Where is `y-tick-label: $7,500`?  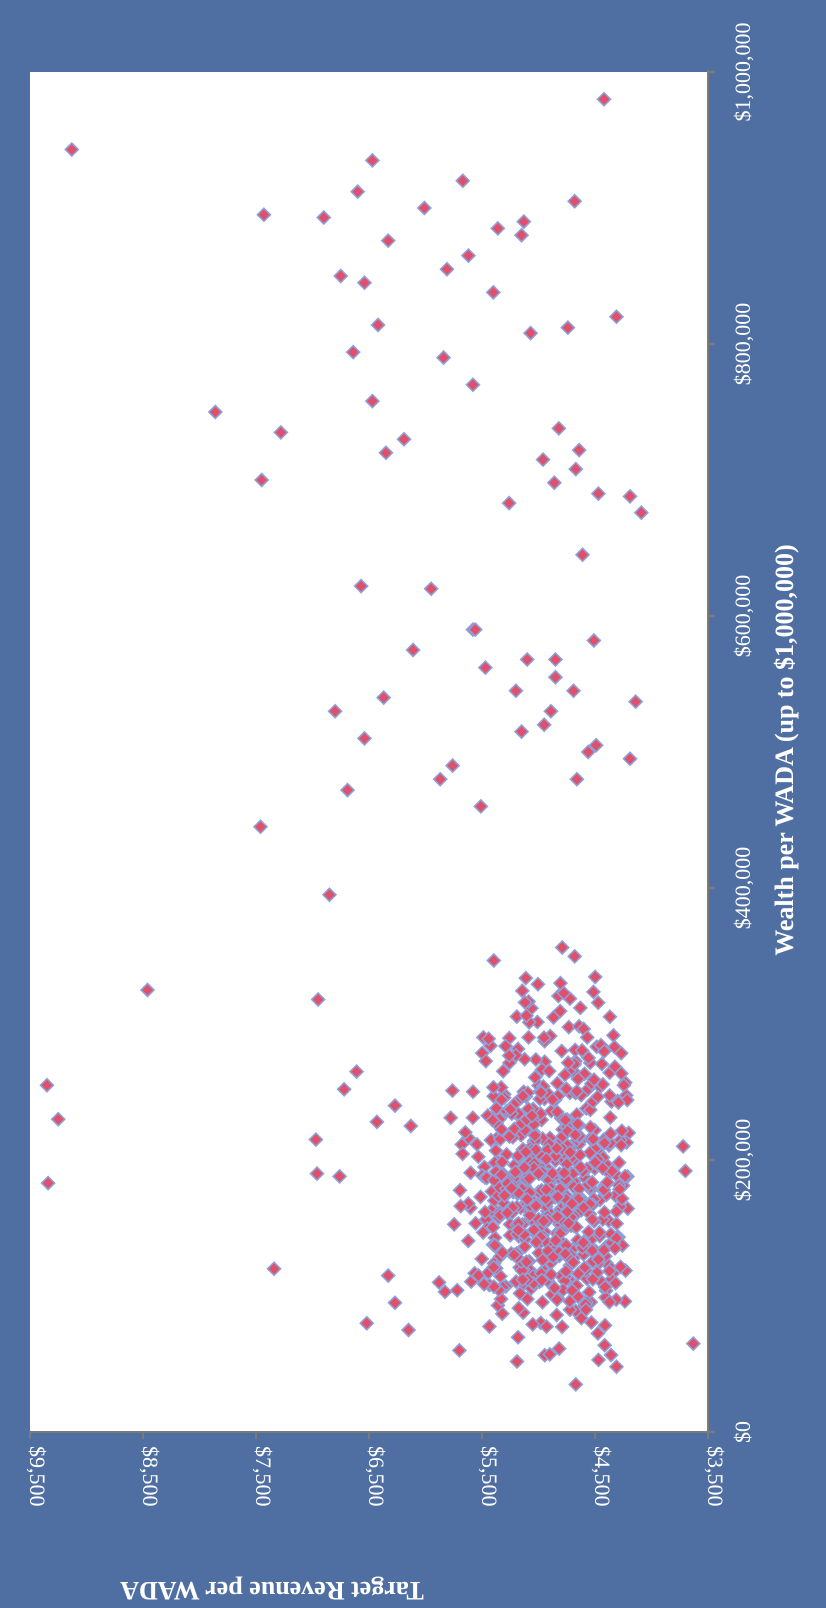
y-tick-label: $7,500 is located at coordinates (263, 1476).